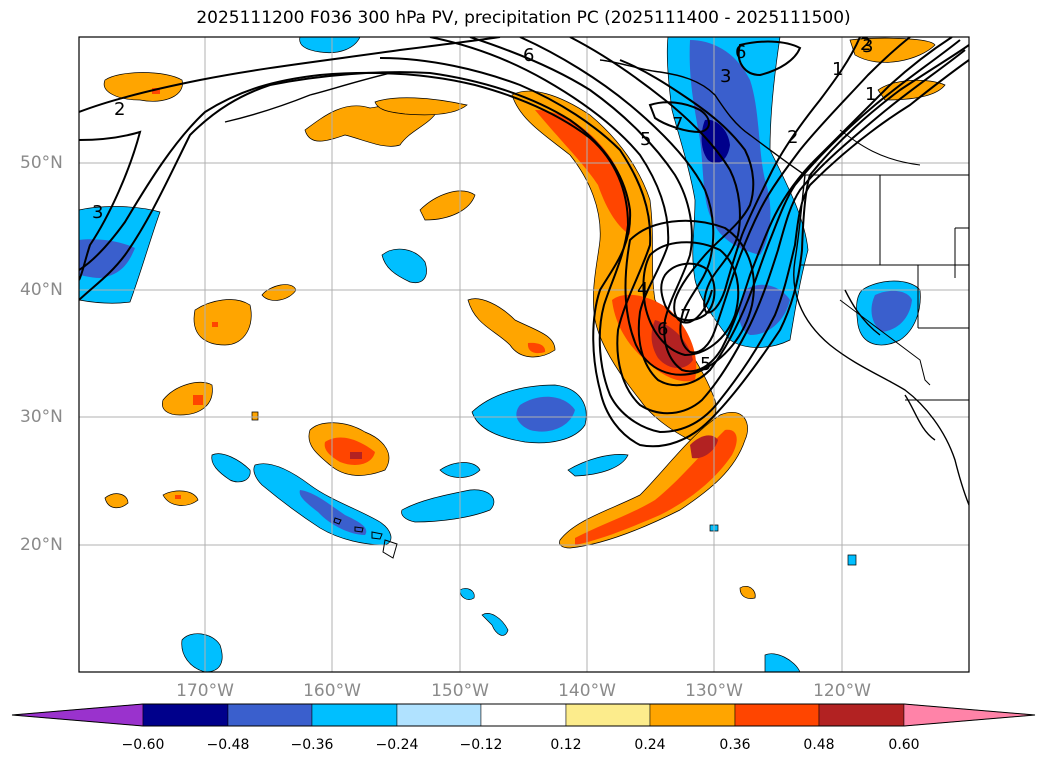 The image size is (1047, 765). What do you see at coordinates (228, 745) in the screenshot?
I see `colorbar-tick-label: −0.48` at bounding box center [228, 745].